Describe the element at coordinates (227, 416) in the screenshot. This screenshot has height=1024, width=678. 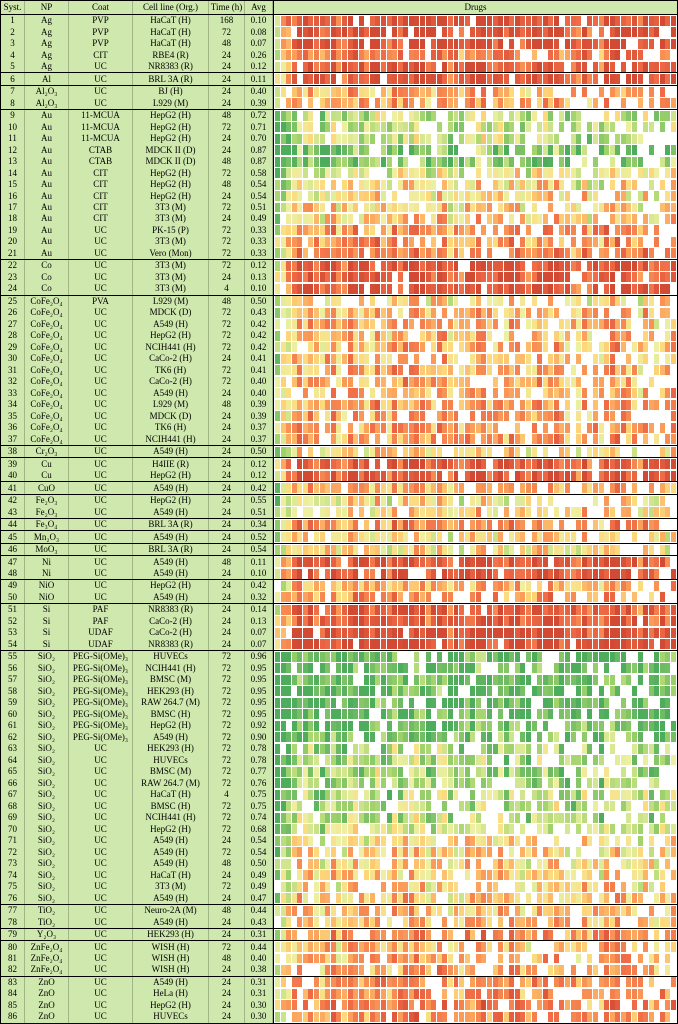
I see `row-time: 24` at that location.